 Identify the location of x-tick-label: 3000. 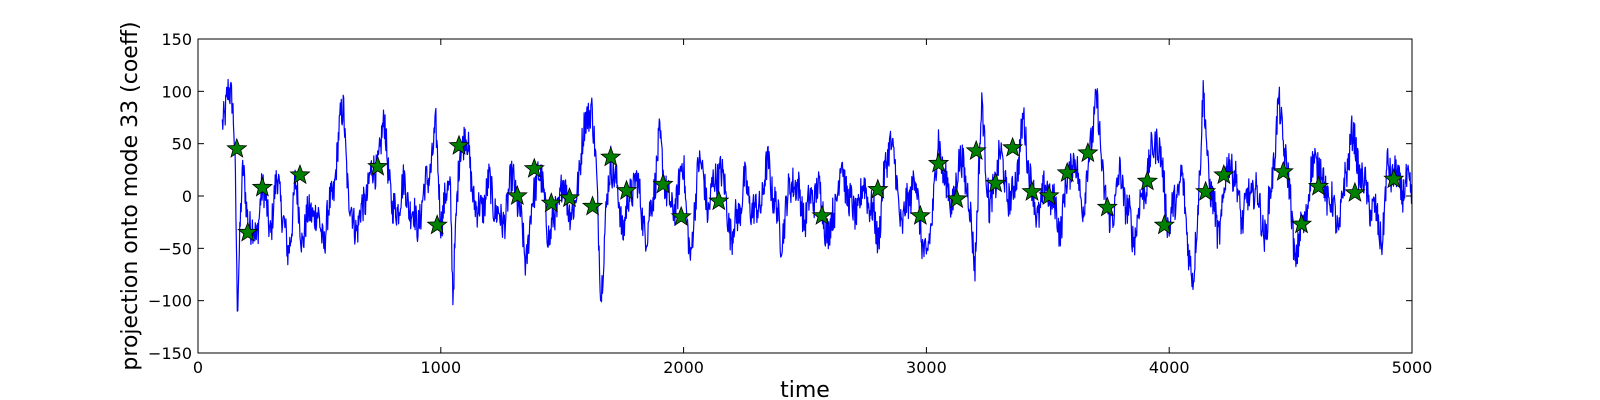
(926, 367).